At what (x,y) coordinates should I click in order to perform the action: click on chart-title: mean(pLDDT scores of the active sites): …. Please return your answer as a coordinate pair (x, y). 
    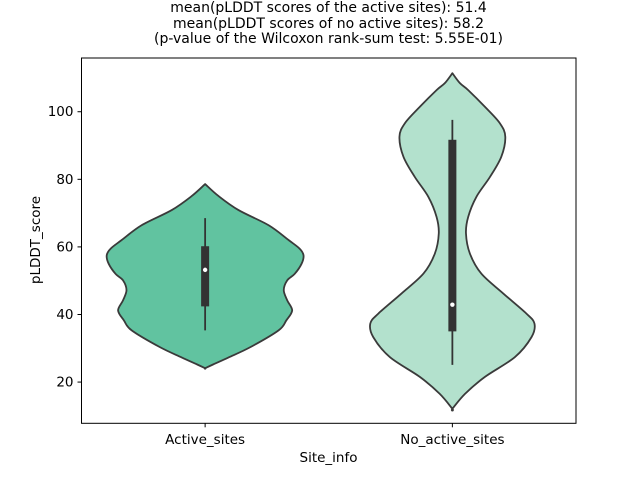
    Looking at the image, I should click on (328, 24).